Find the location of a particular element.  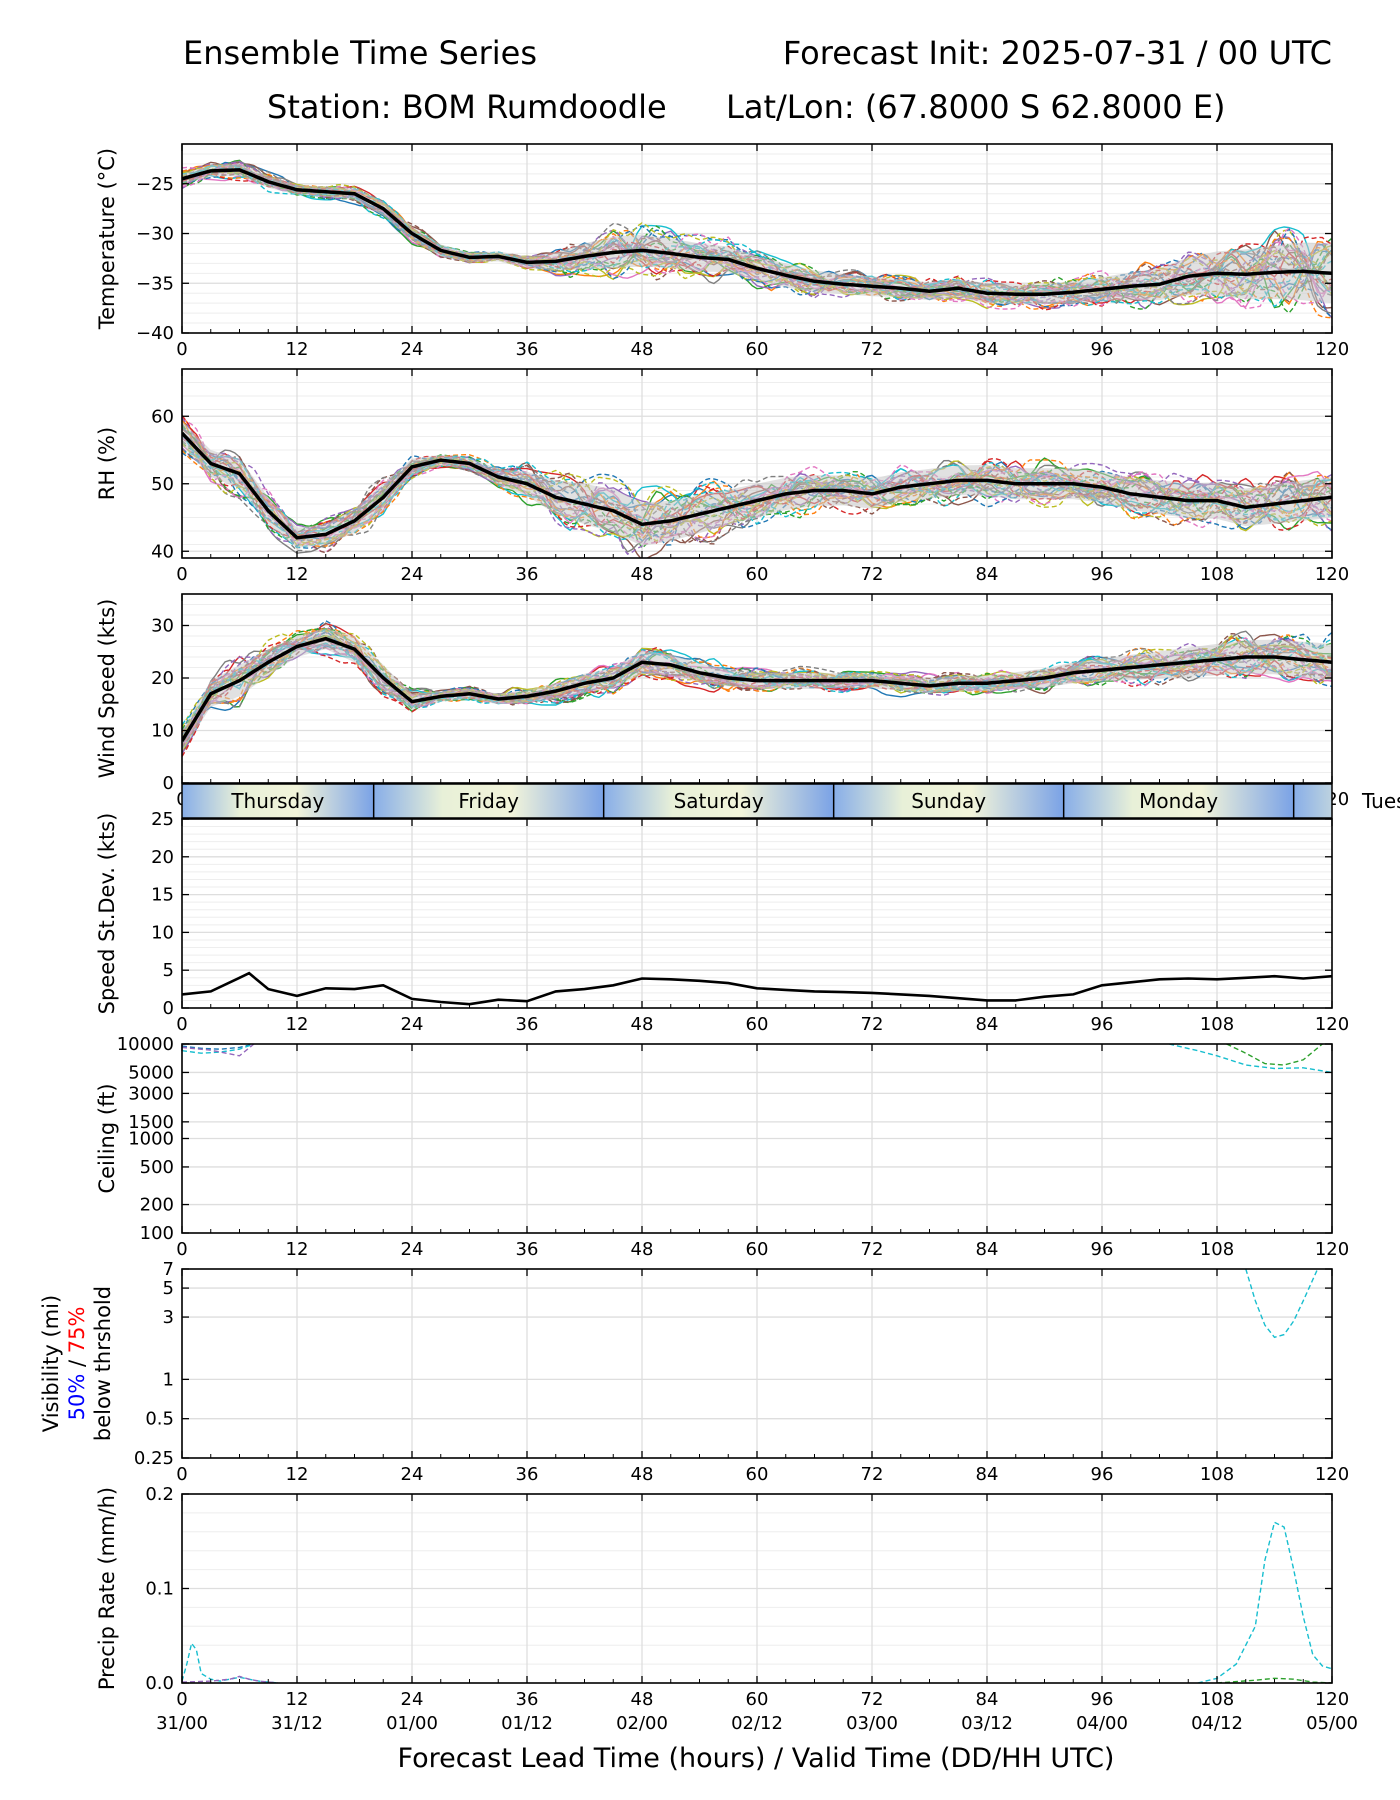

valid-time-label: 31/00 is located at coordinates (182, 1723).